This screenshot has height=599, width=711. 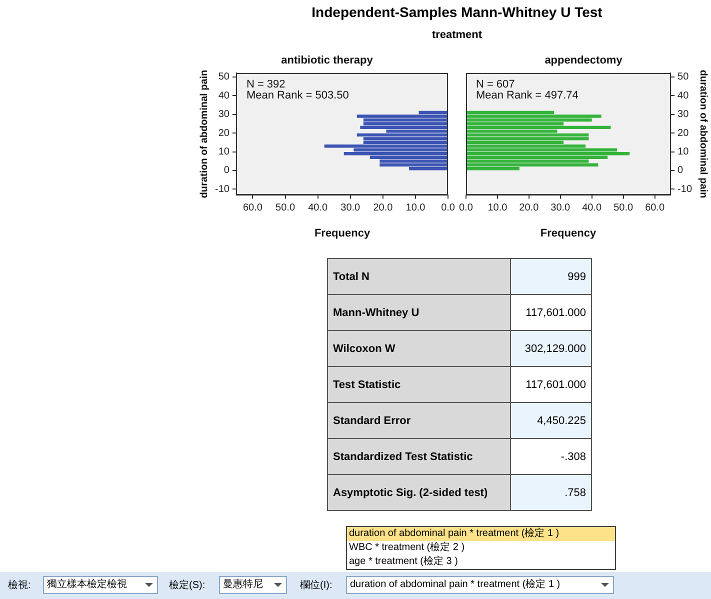 I want to click on text: Wilcoxon W, so click(x=419, y=348).